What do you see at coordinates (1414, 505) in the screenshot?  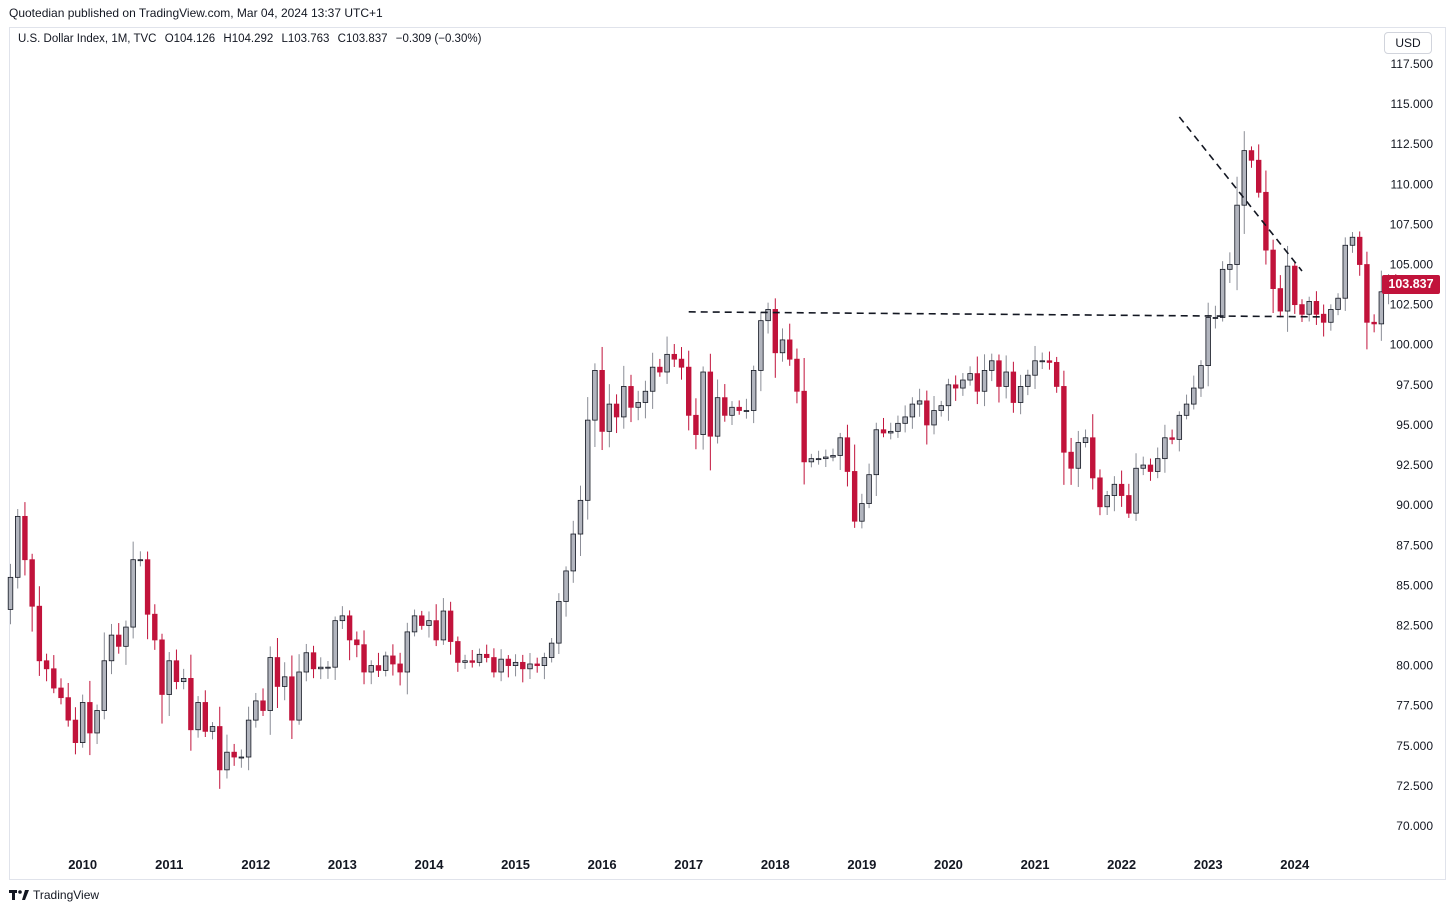 I see `y-tick-label: 90.000` at bounding box center [1414, 505].